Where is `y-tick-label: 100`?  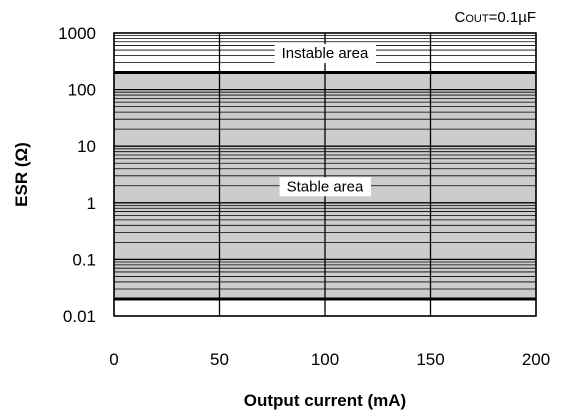
y-tick-label: 100 is located at coordinates (82, 90).